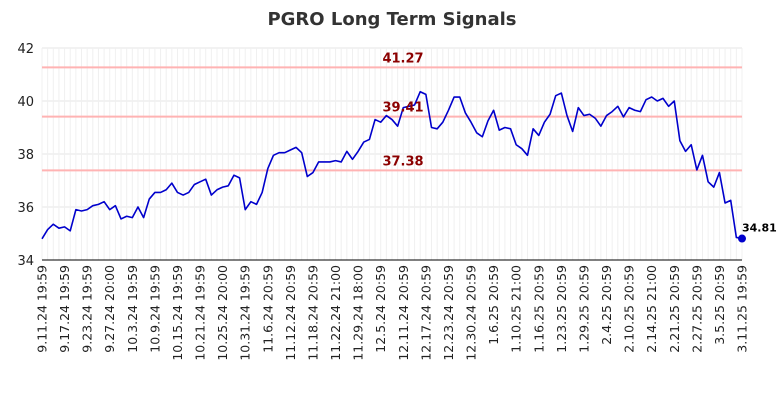 The height and width of the screenshot is (400, 784). Describe the element at coordinates (448, 313) in the screenshot. I see `x-tick-label: 12.23.24 20:59` at that location.